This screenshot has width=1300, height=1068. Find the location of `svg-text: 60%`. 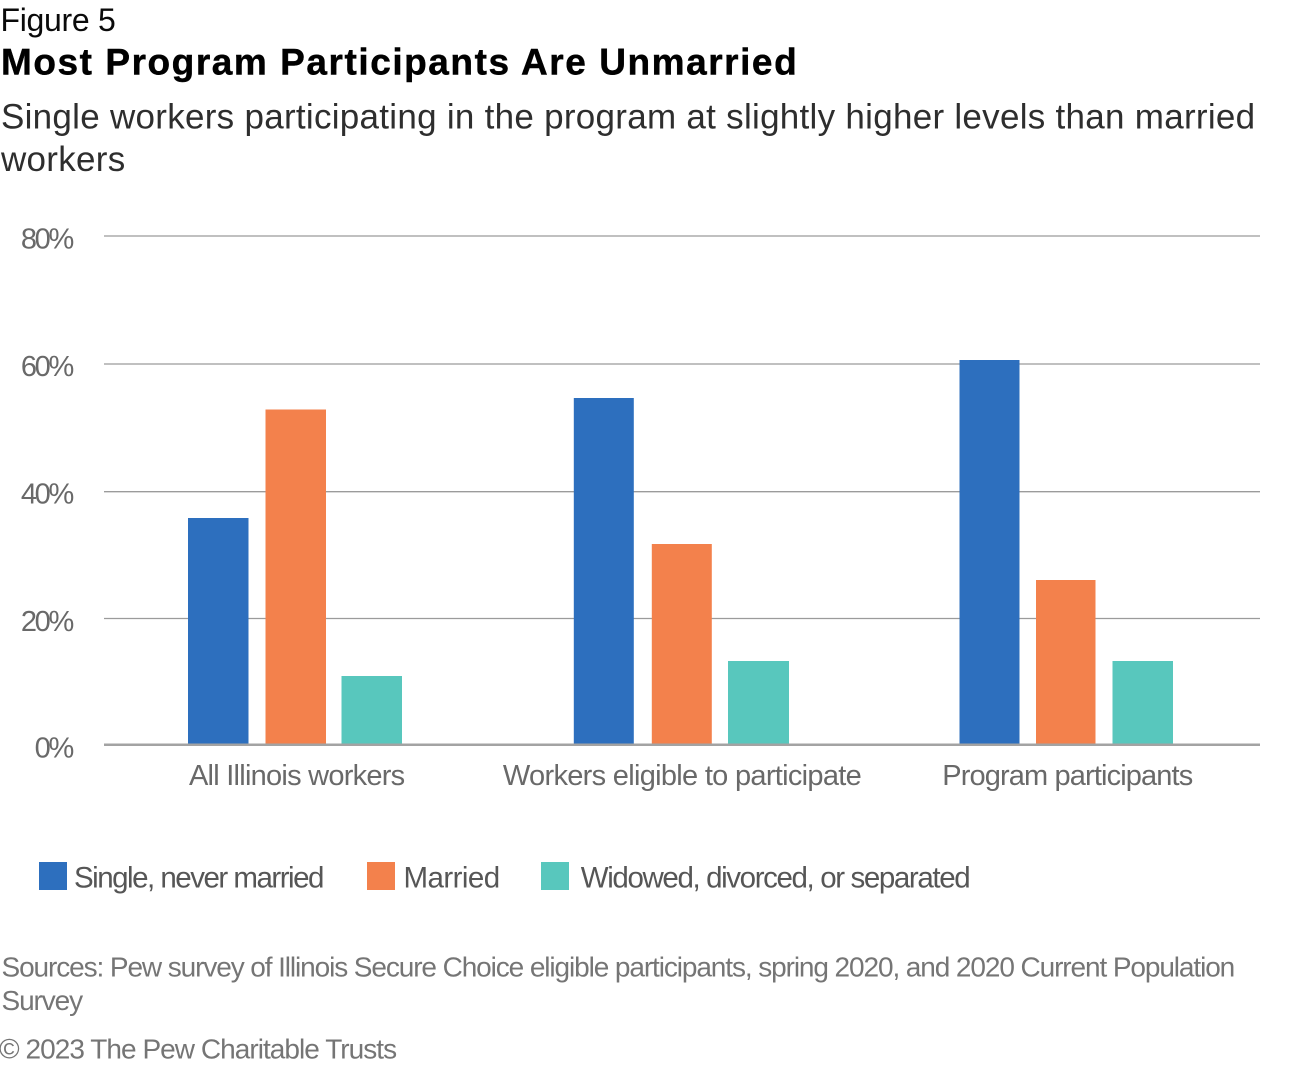

svg-text: 60% is located at coordinates (47, 367).